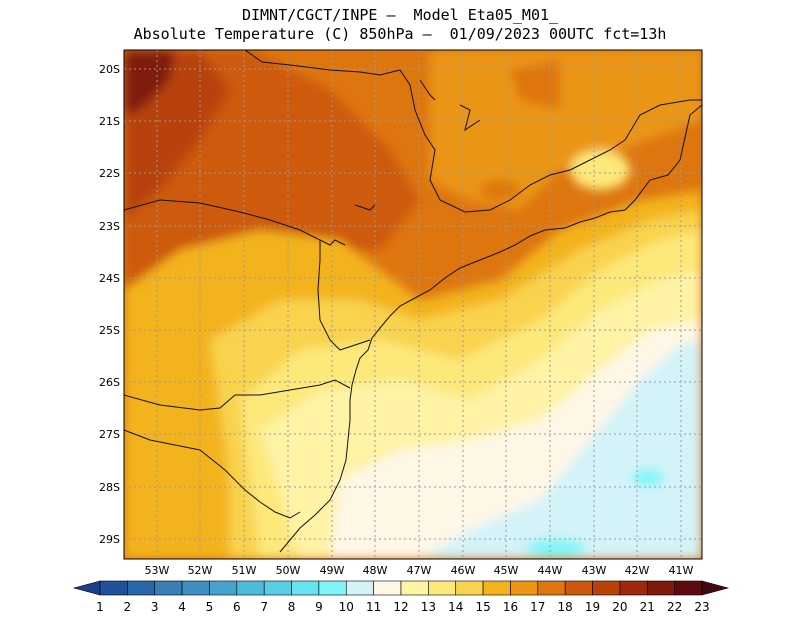  I want to click on colorbar-label: 12, so click(400, 607).